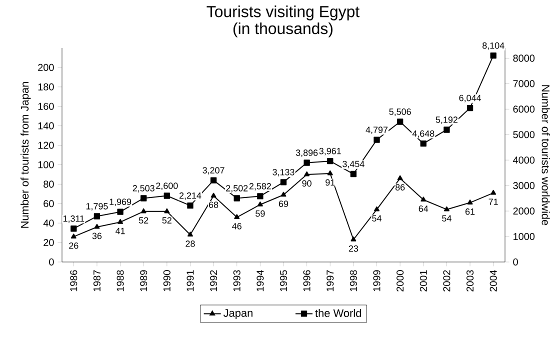 The image size is (553, 348). I want to click on y2-tick-label: 1000, so click(524, 236).